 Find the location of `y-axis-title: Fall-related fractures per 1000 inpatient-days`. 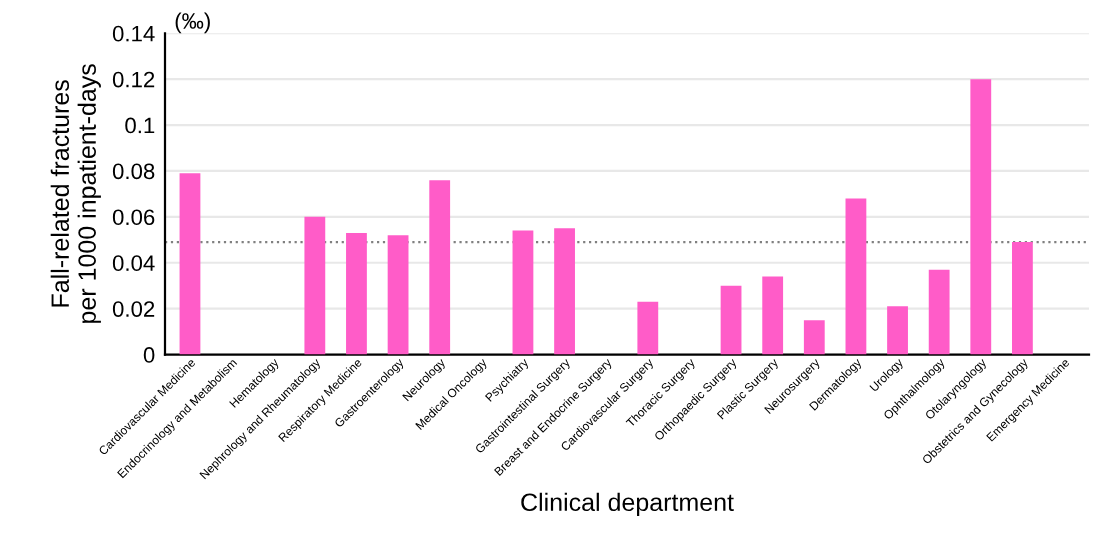

y-axis-title: Fall-related fractures per 1000 inpatient-days is located at coordinates (75, 193).